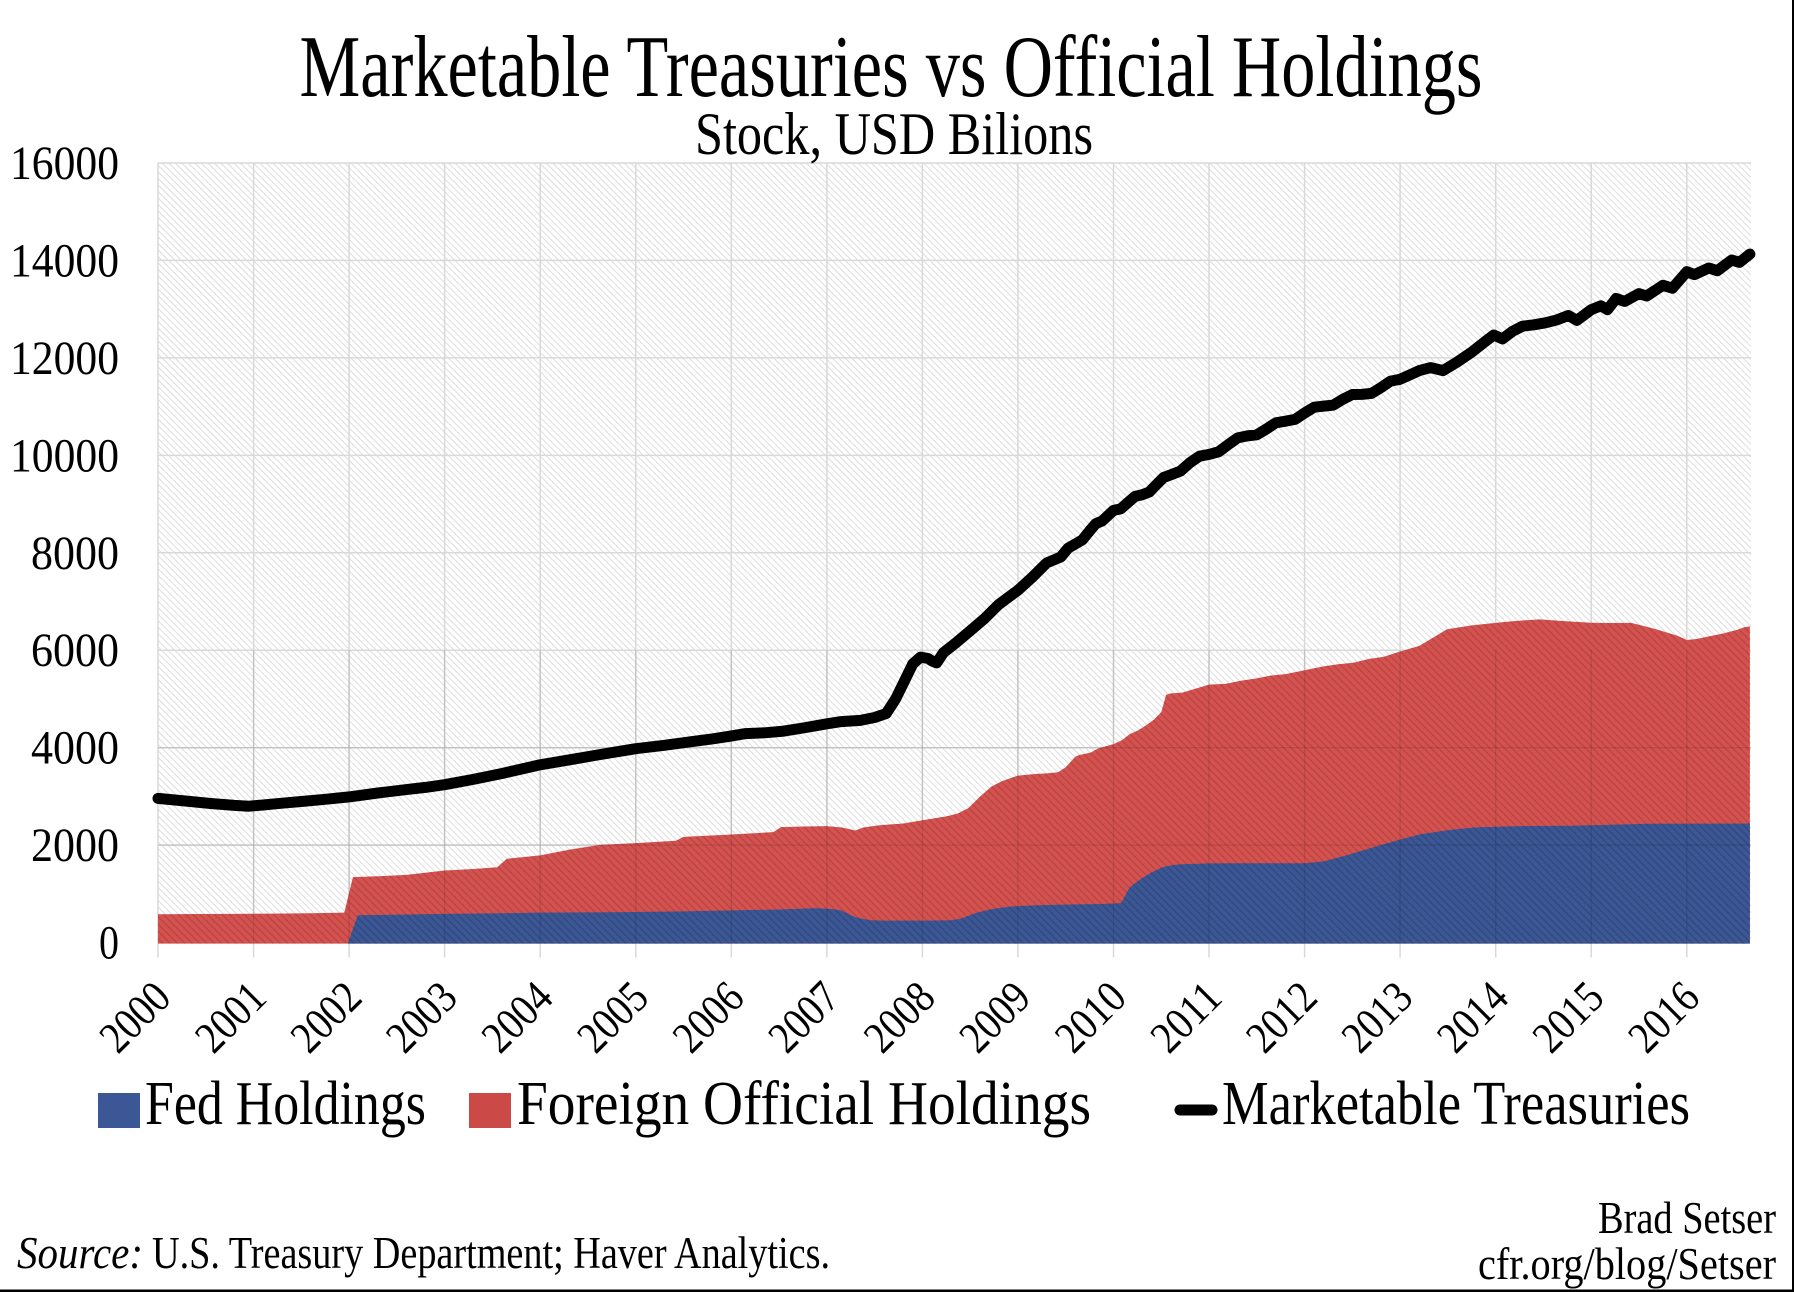  What do you see at coordinates (894, 134) in the screenshot?
I see `svg-text: Stock, USD Bilions` at bounding box center [894, 134].